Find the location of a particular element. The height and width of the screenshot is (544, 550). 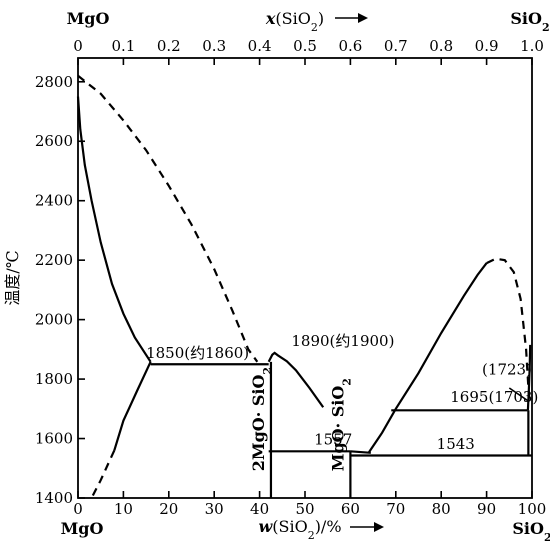

bottom-tick-label: 90 is located at coordinates (486, 509).